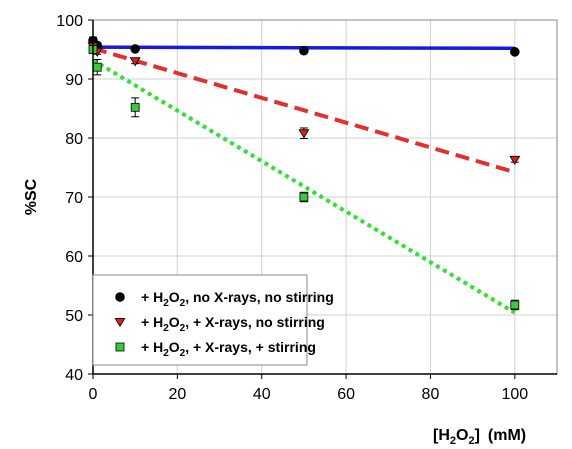 The image size is (572, 449). I want to click on y-tick-label: 80, so click(74, 139).